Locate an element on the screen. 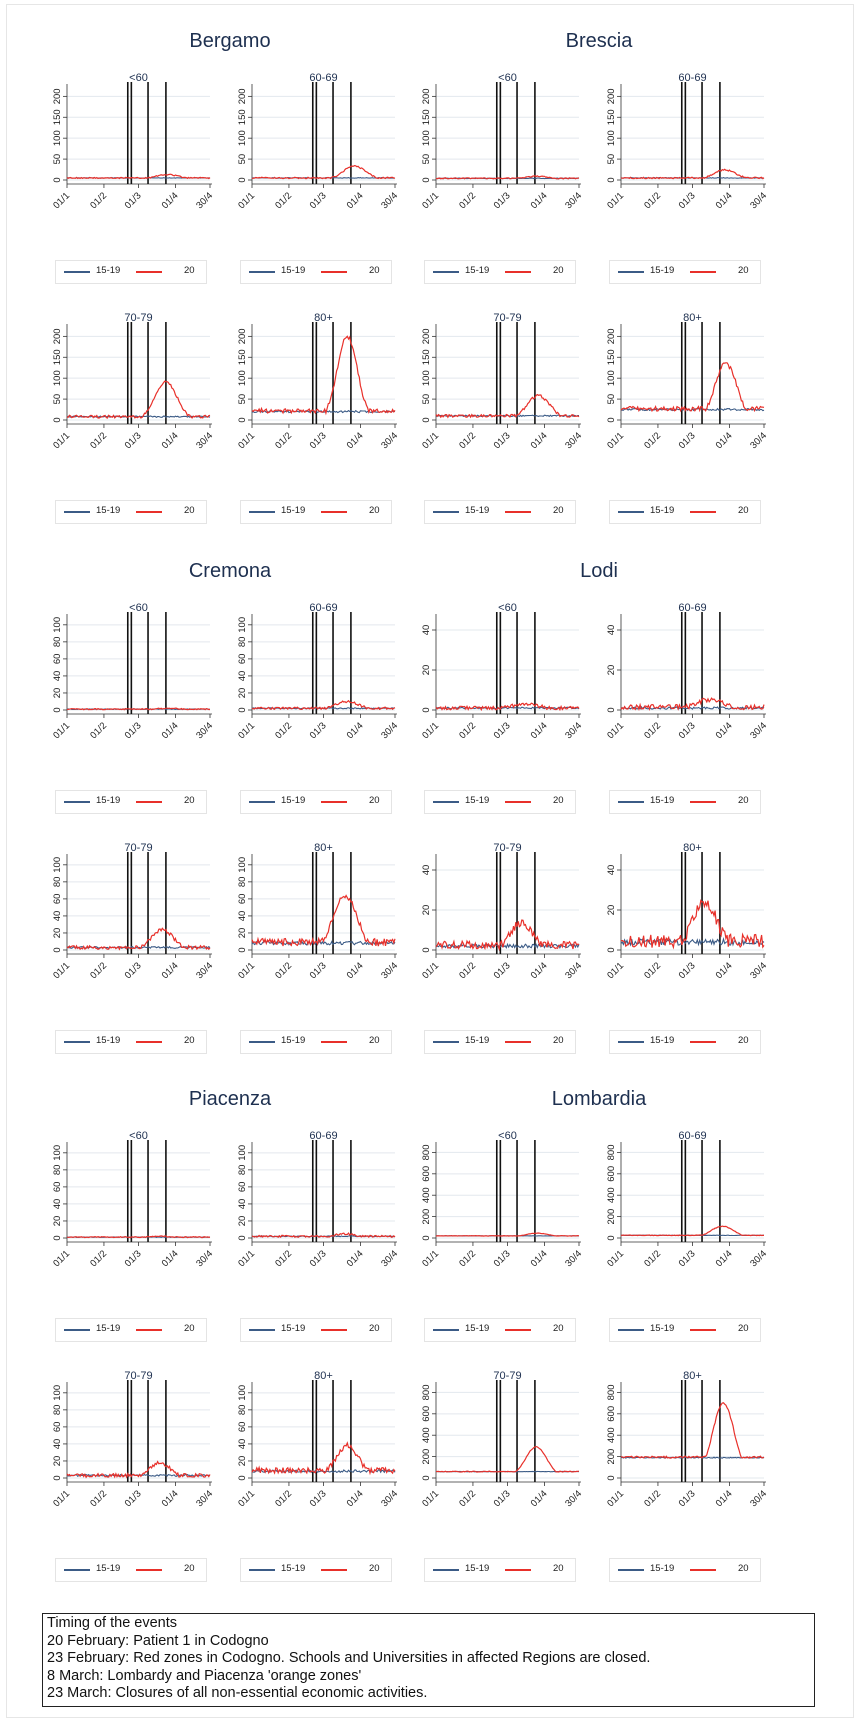 This screenshot has height=1724, width=860. y-tick-label: 50 is located at coordinates (242, 159).